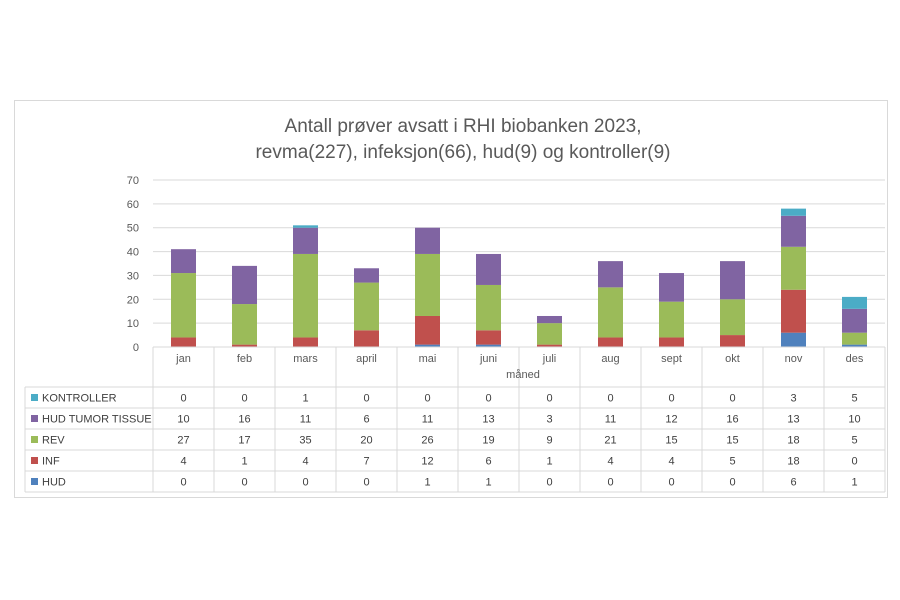 This screenshot has height=600, width=900. Describe the element at coordinates (671, 359) in the screenshot. I see `x-category-label: sept` at that location.